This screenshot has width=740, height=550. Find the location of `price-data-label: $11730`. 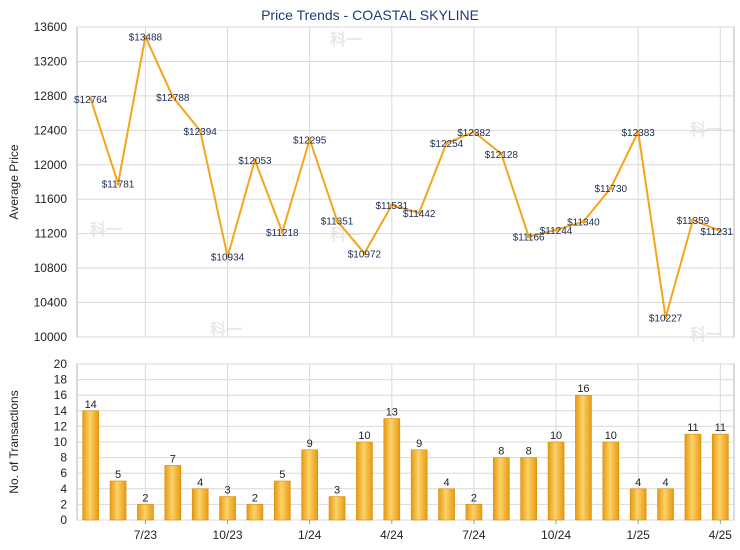

price-data-label: $11730 is located at coordinates (610, 189).